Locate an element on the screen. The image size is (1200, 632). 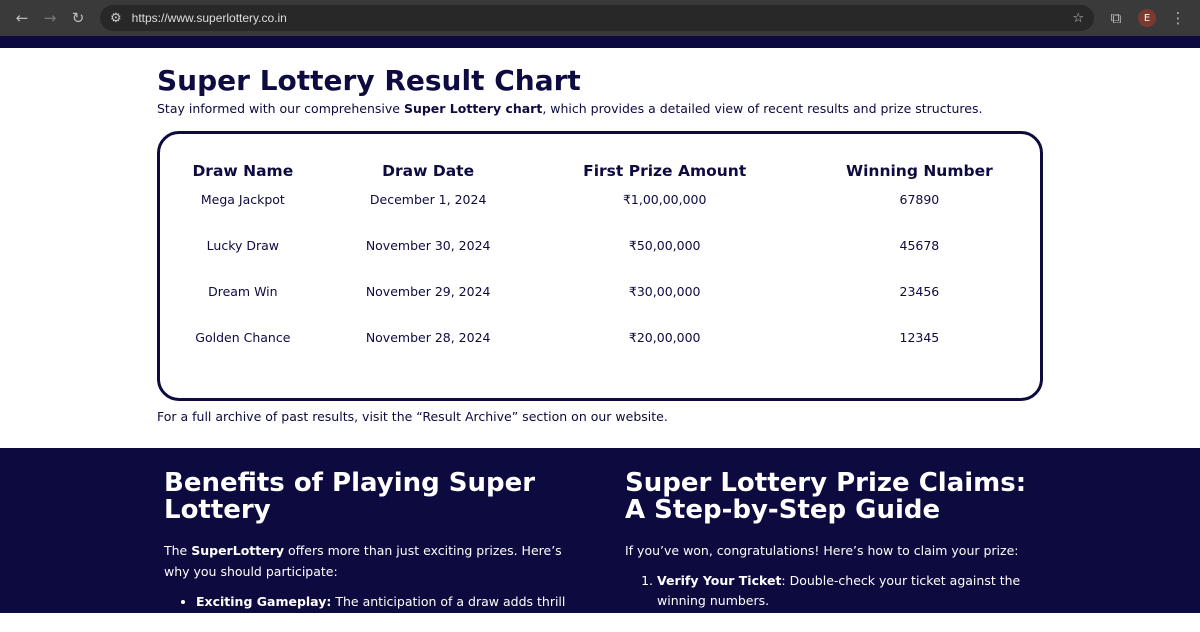
column-header: Draw Date is located at coordinates (428, 171).